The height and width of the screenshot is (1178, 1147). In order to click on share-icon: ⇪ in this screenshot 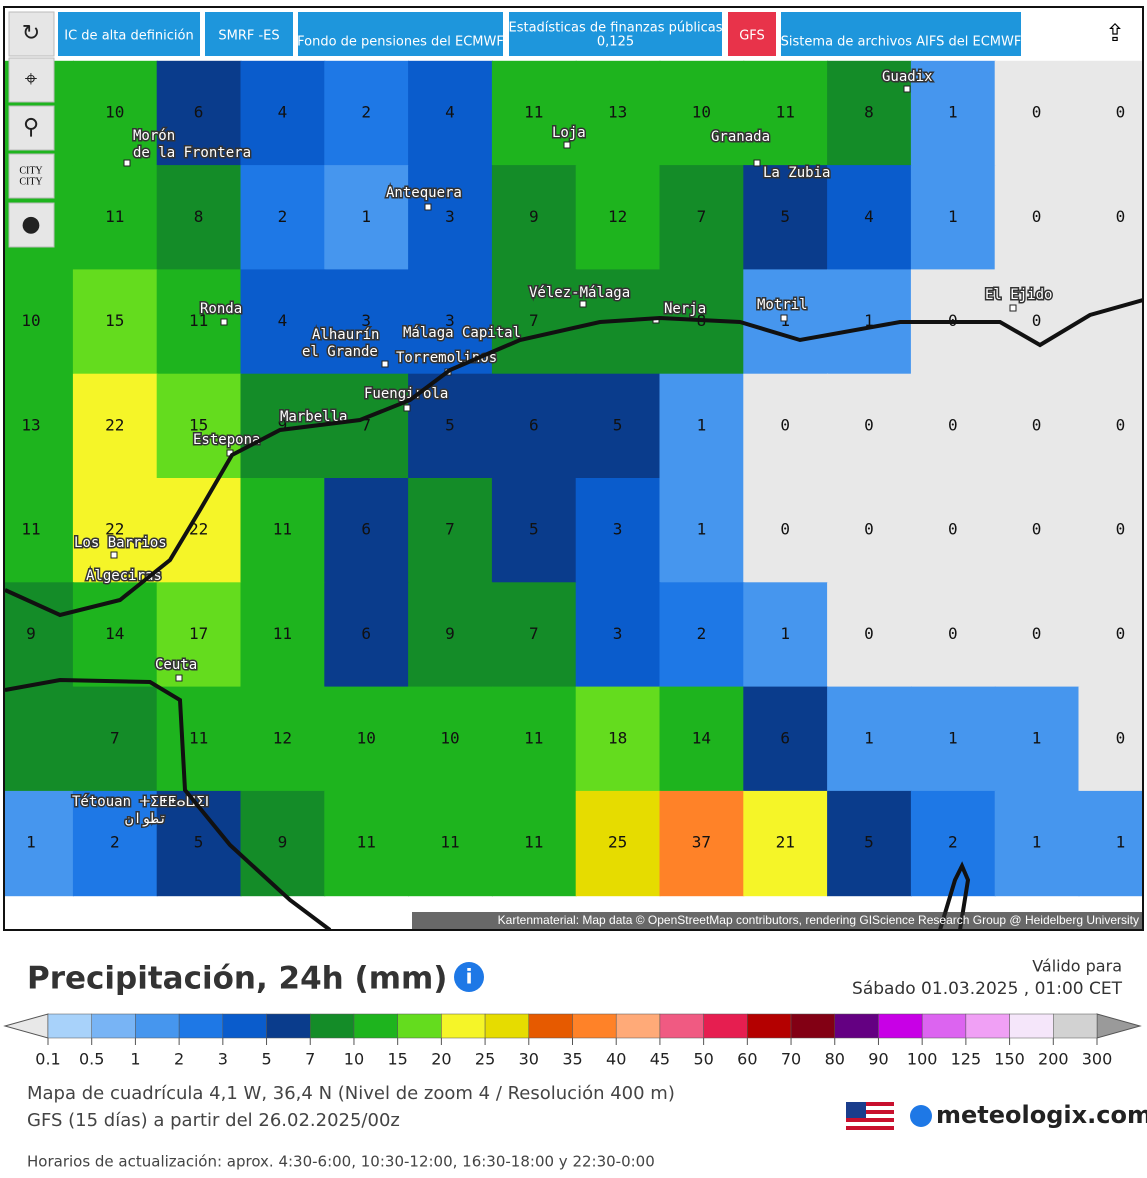, I will do `click(1115, 33)`.